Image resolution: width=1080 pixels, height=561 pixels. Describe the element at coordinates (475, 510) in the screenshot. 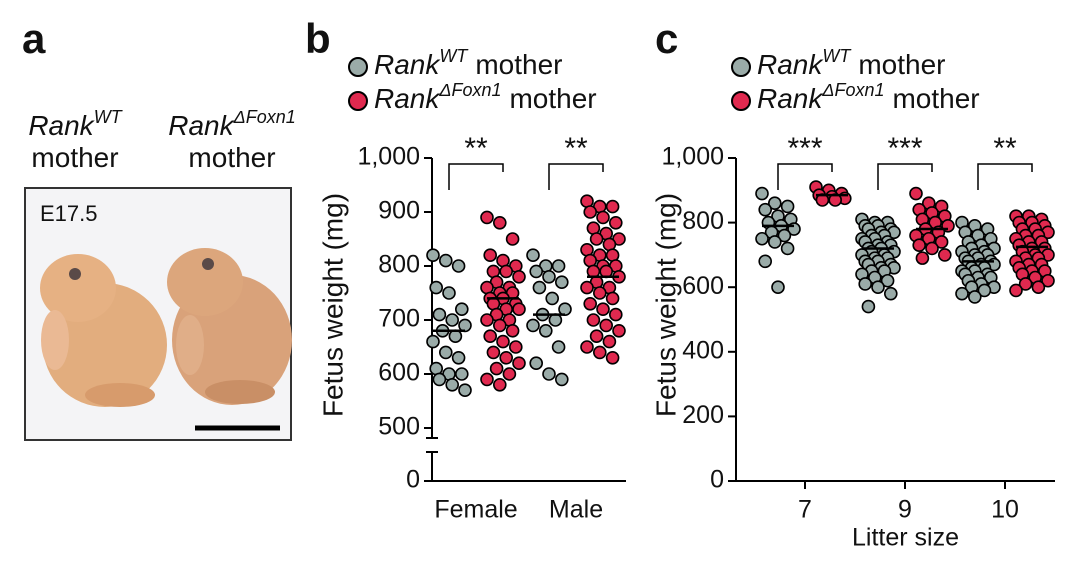

I see `x-tick-label: Female` at that location.